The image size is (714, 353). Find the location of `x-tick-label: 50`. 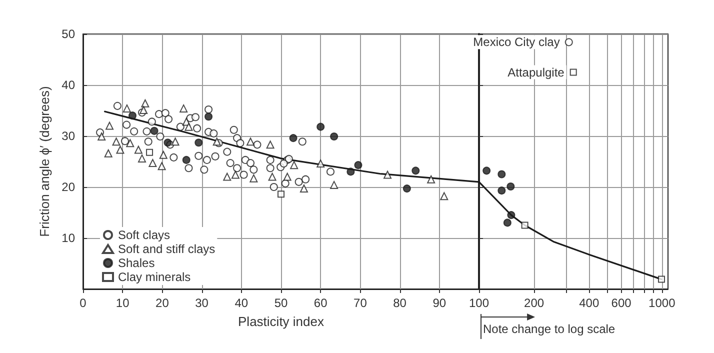

x-tick-label: 50 is located at coordinates (281, 303).